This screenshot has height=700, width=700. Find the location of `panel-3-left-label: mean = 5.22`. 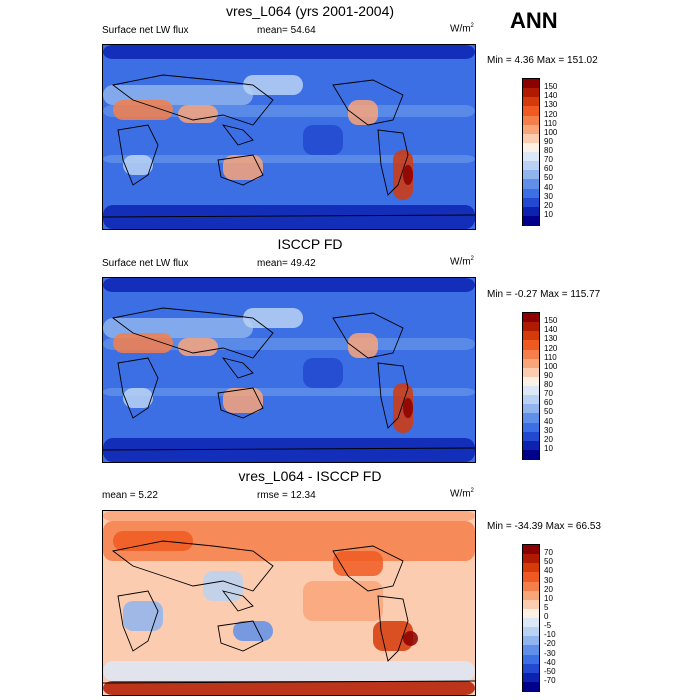

panel-3-left-label: mean = 5.22 is located at coordinates (130, 495).